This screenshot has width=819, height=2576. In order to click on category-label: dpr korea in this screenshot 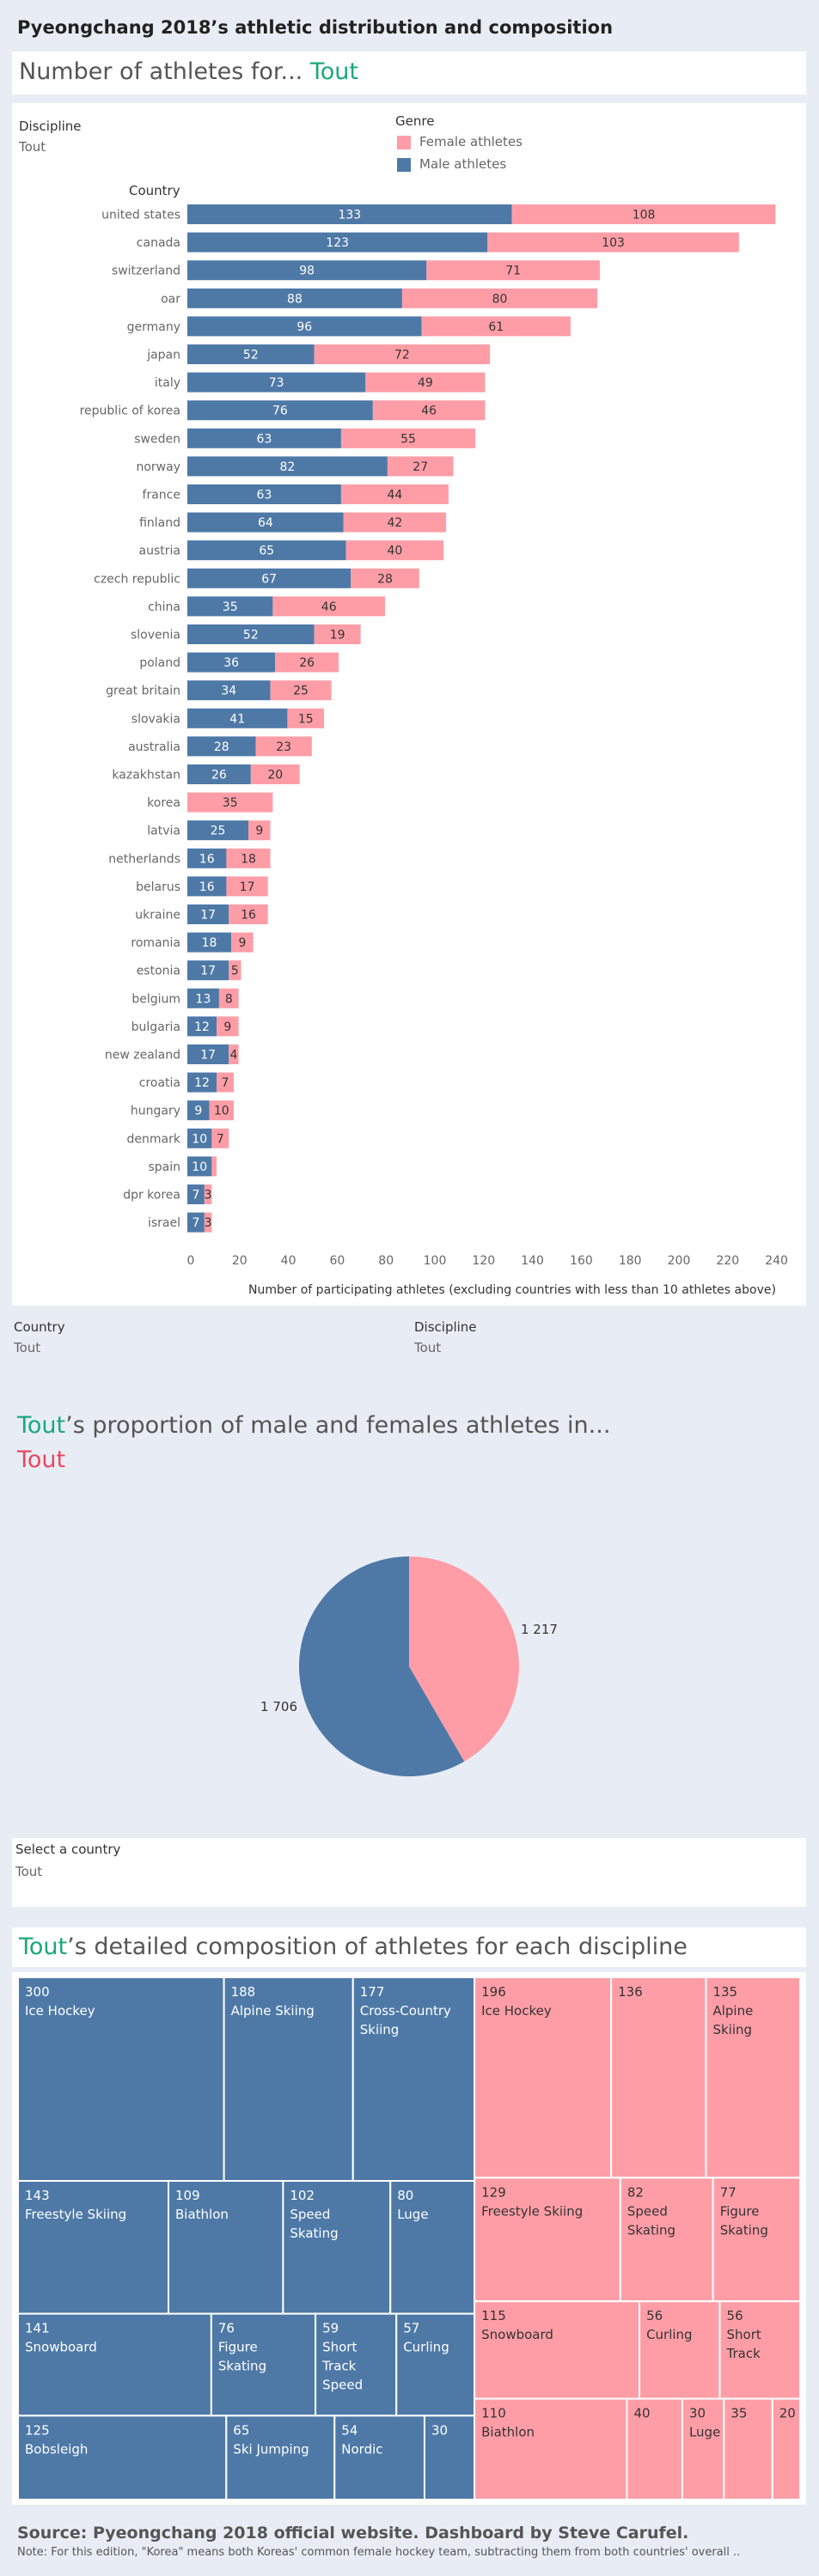, I will do `click(151, 1196)`.